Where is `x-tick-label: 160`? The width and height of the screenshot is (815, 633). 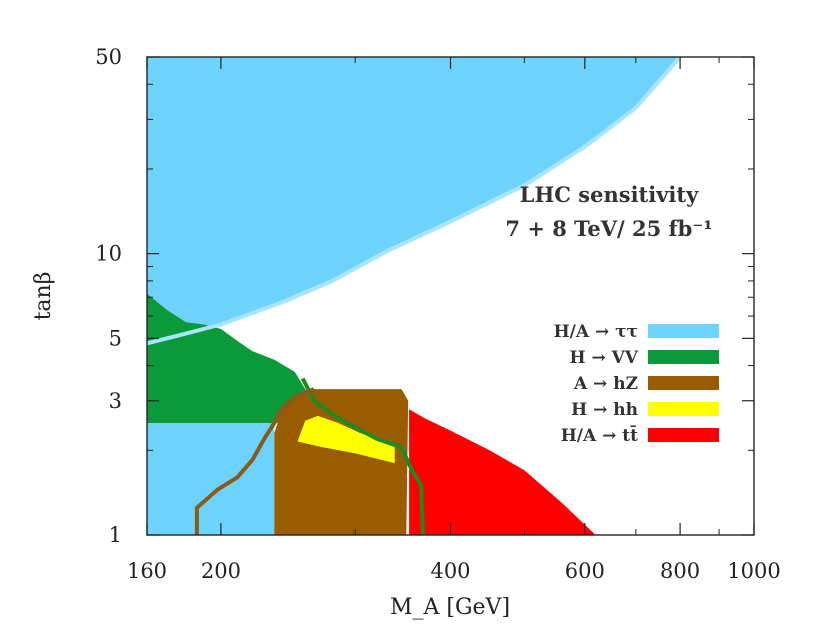
x-tick-label: 160 is located at coordinates (147, 571).